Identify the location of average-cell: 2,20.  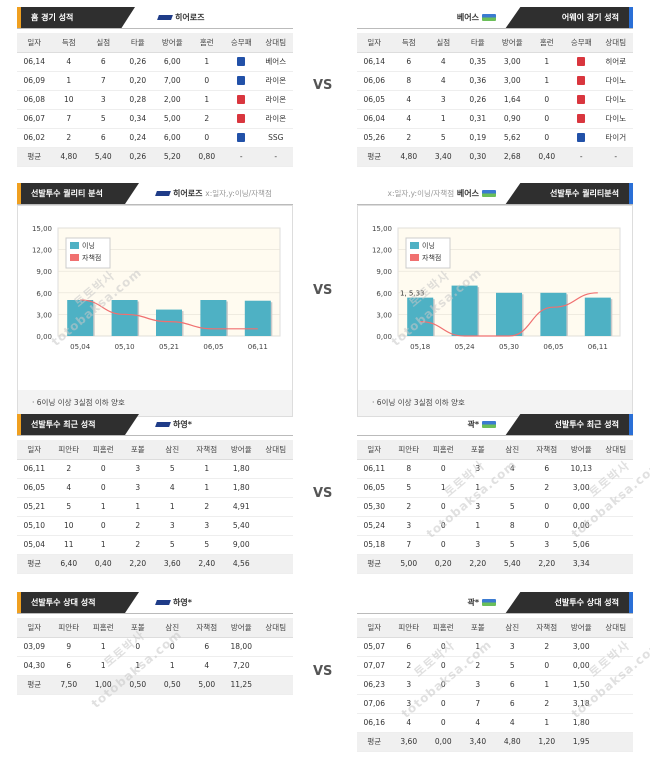
(546, 564).